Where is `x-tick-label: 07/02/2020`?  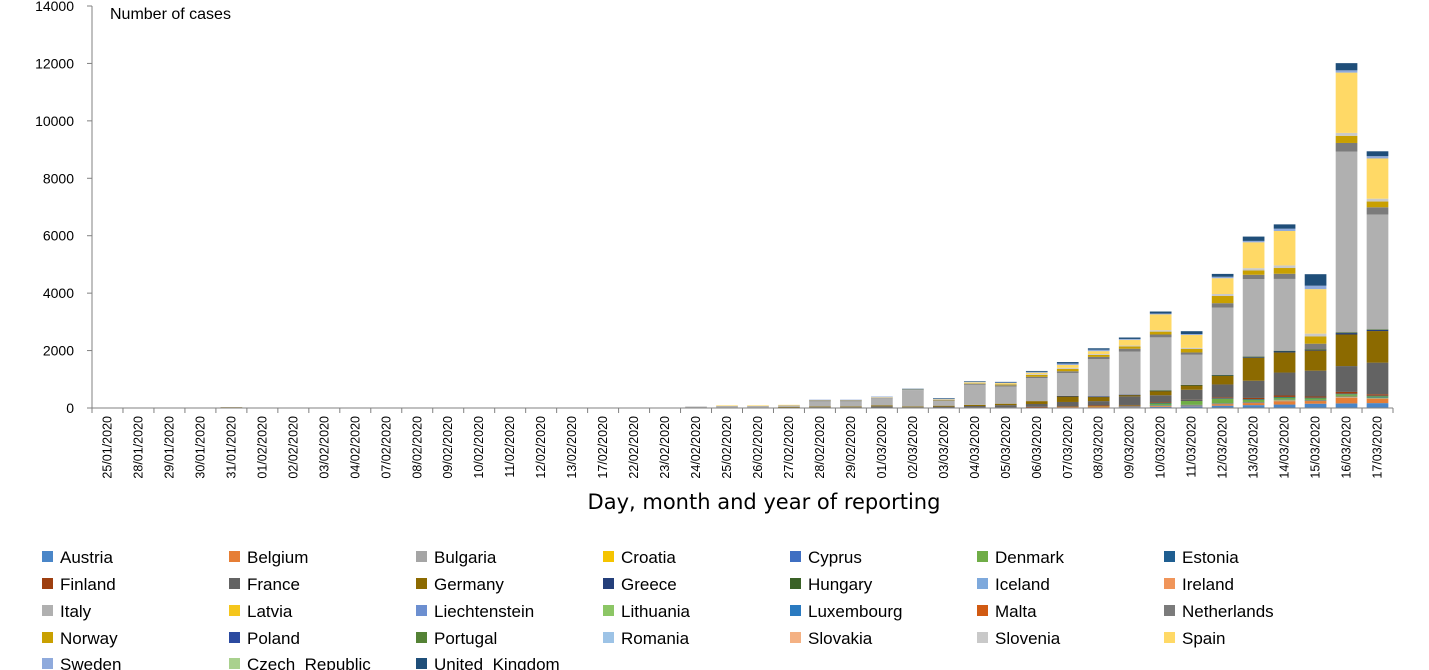 x-tick-label: 07/02/2020 is located at coordinates (386, 447).